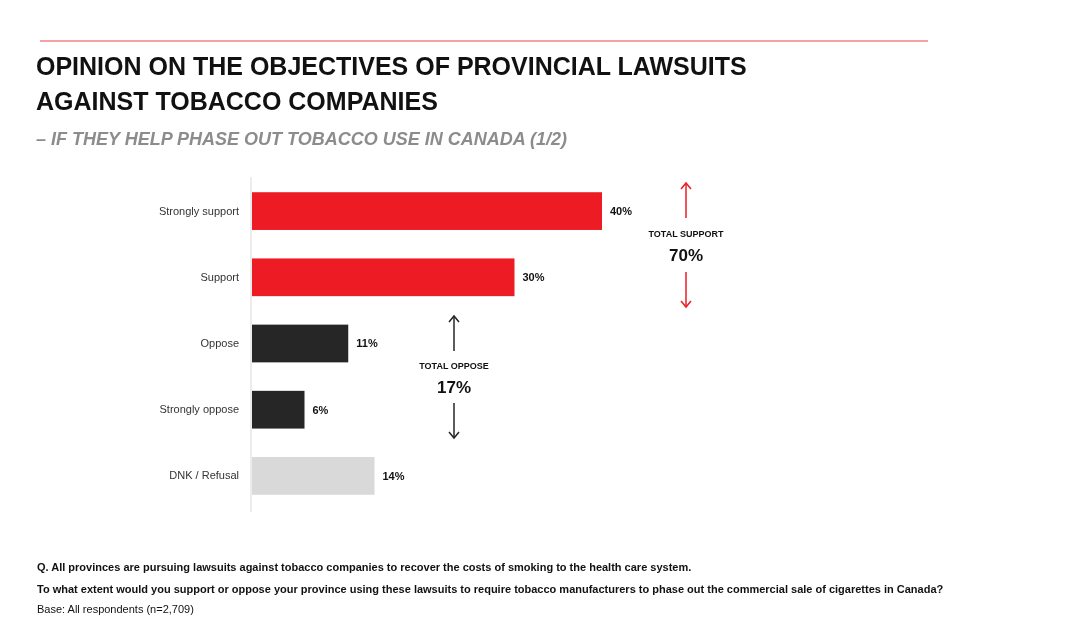 The height and width of the screenshot is (624, 1073). Describe the element at coordinates (686, 234) in the screenshot. I see `text: TOTAL SUPPORT` at that location.